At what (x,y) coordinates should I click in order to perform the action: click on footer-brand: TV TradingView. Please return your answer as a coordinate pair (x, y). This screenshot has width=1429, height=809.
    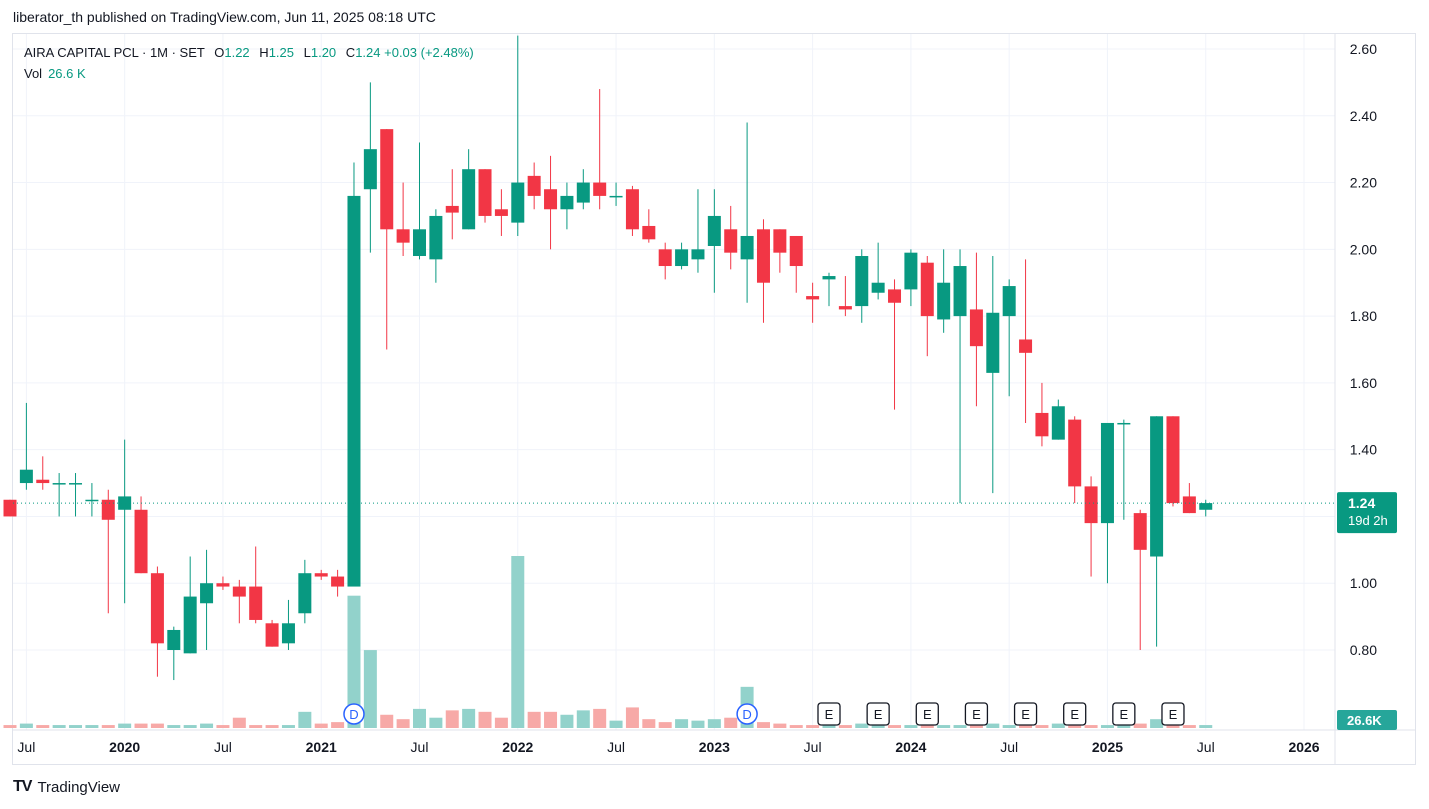
    Looking at the image, I should click on (66, 787).